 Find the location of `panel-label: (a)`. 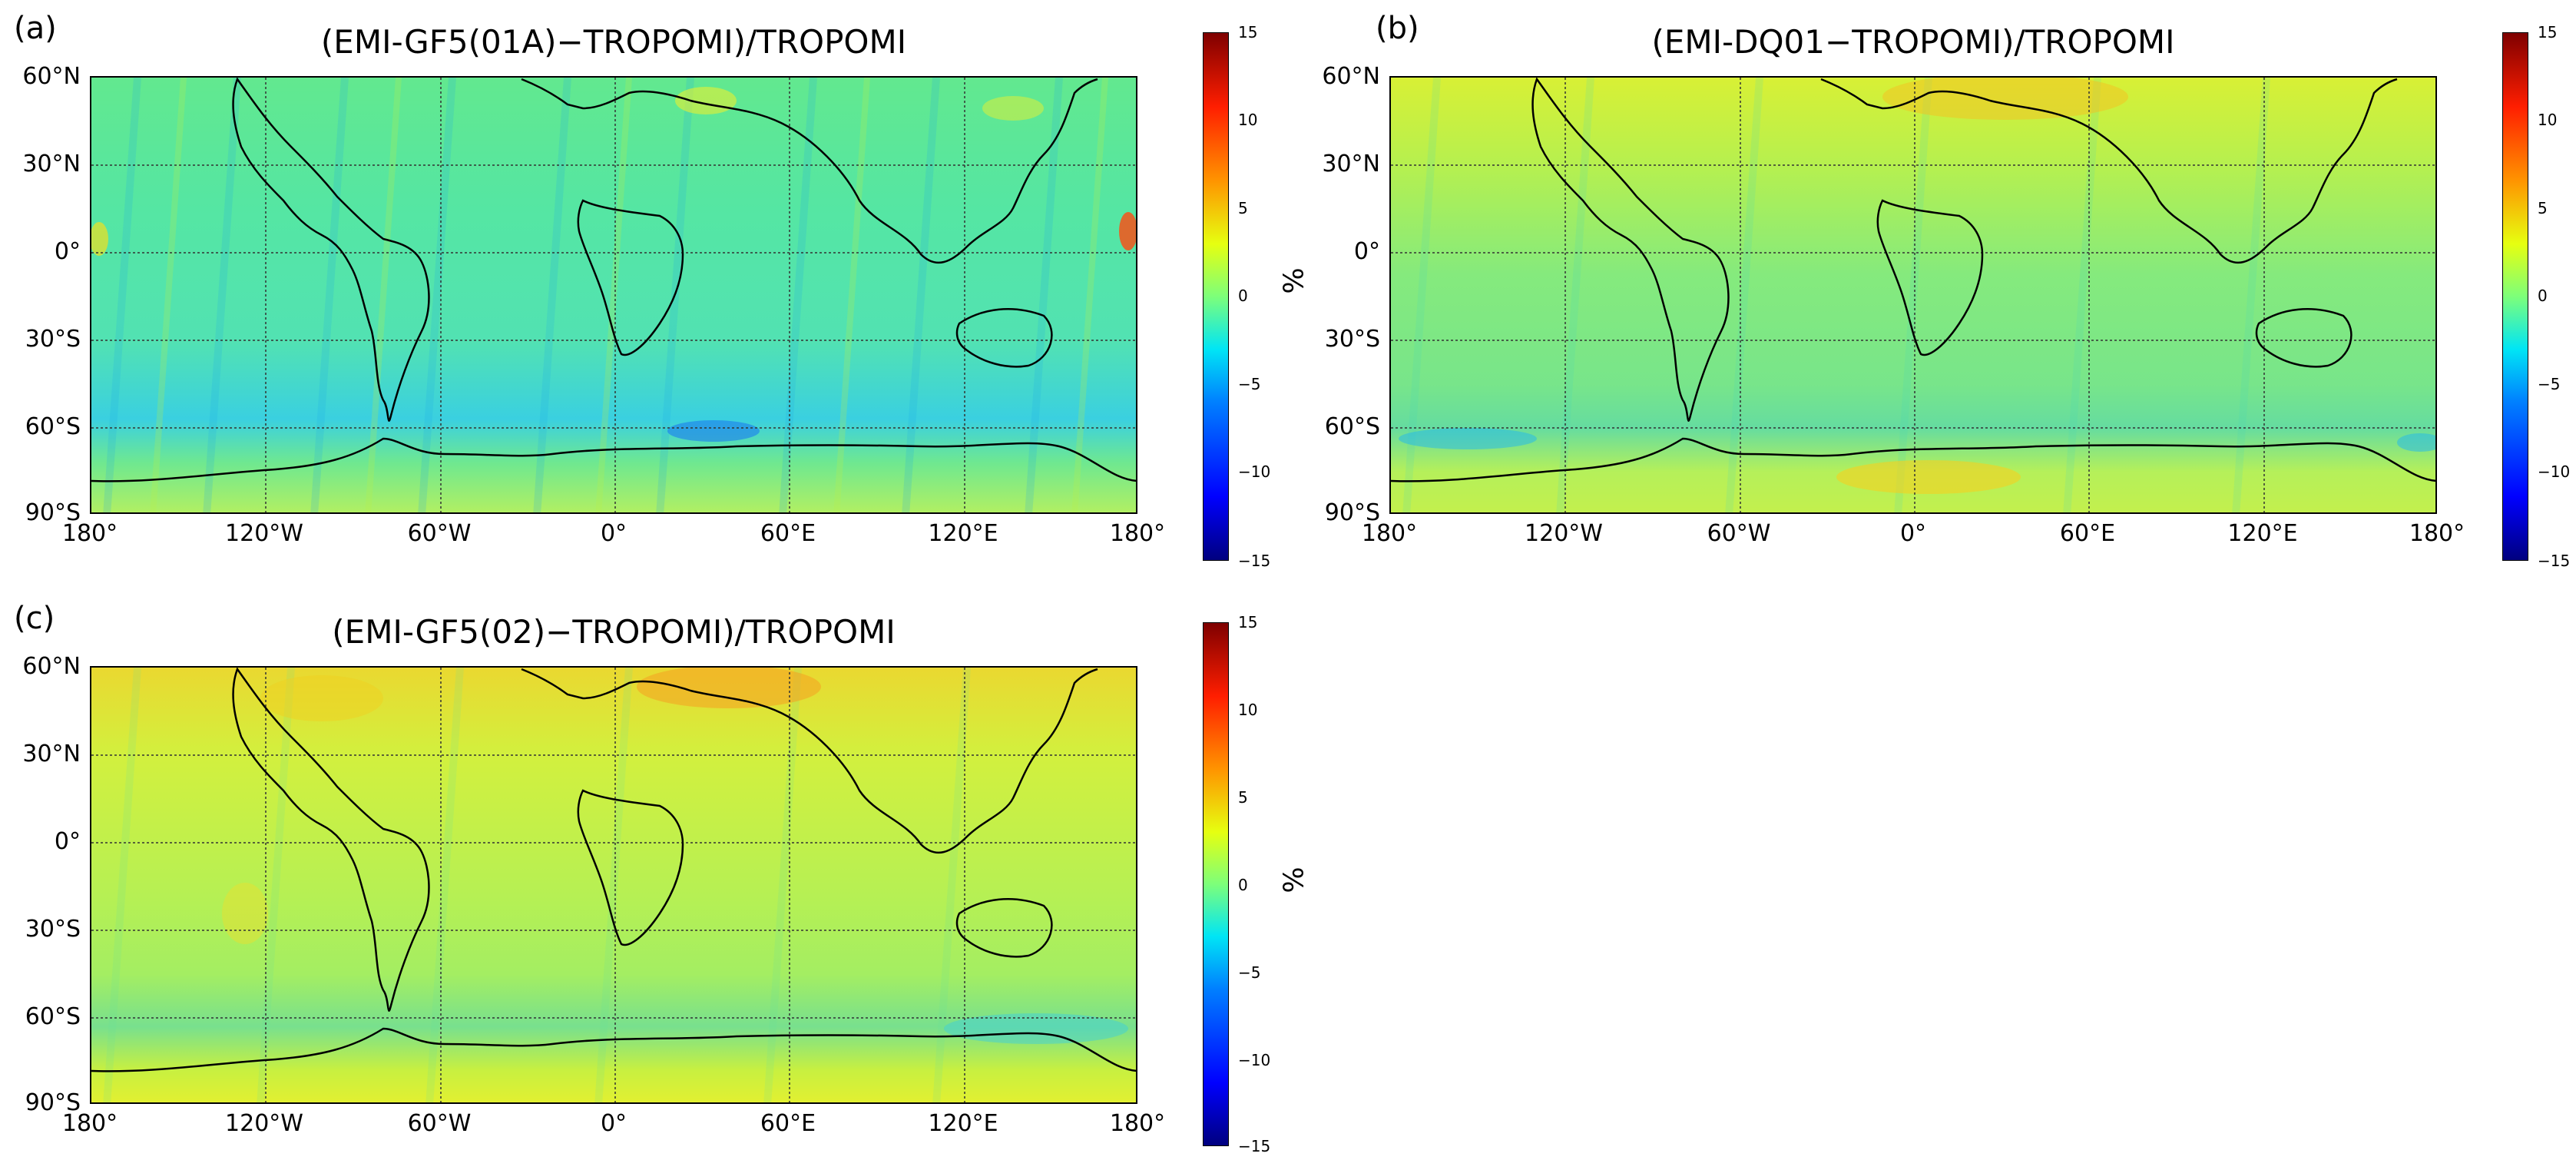

panel-label: (a) is located at coordinates (35, 28).